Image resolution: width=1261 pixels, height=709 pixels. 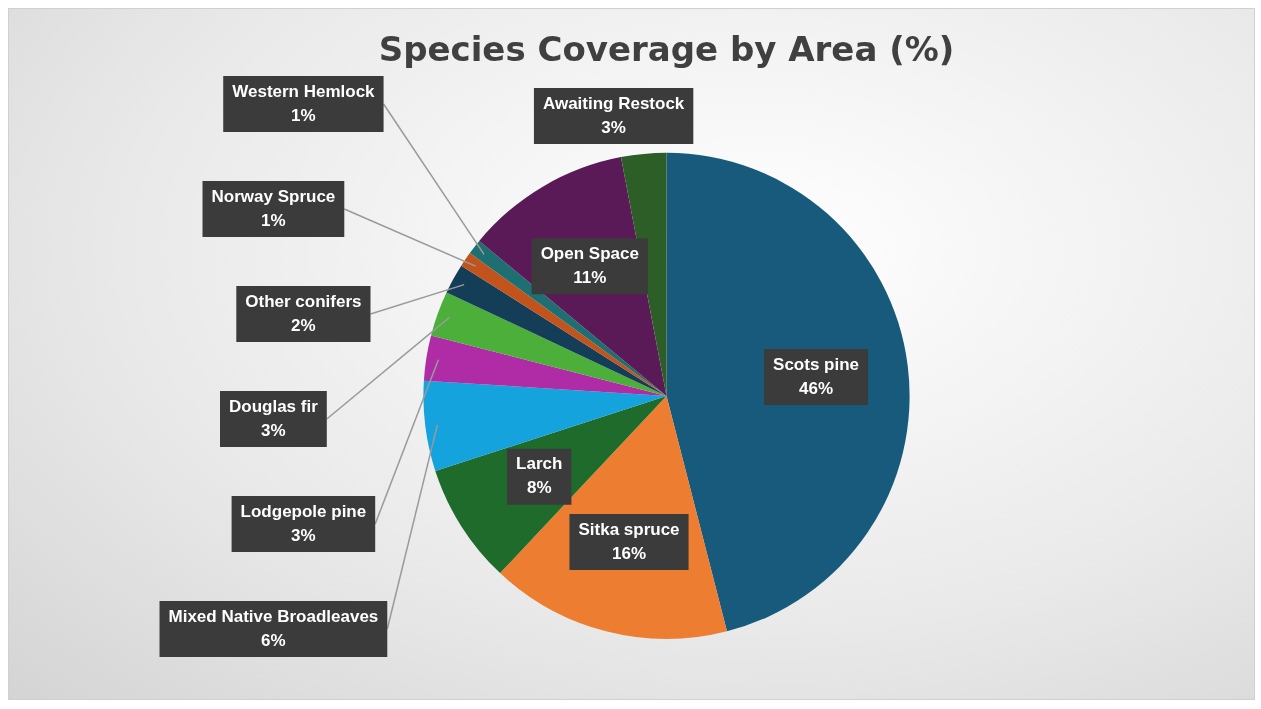 What do you see at coordinates (629, 553) in the screenshot?
I see `data-label: 16%` at bounding box center [629, 553].